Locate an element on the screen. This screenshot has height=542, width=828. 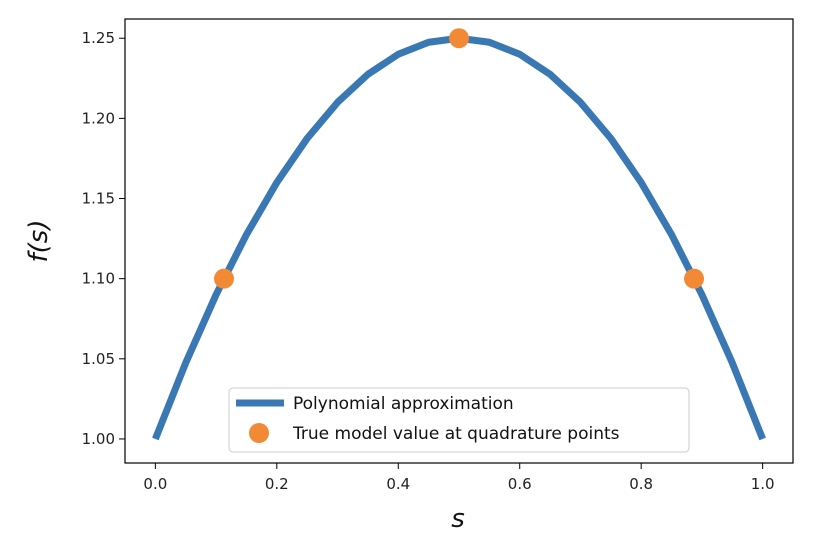
y-axis-label: f(s) is located at coordinates (39, 241).